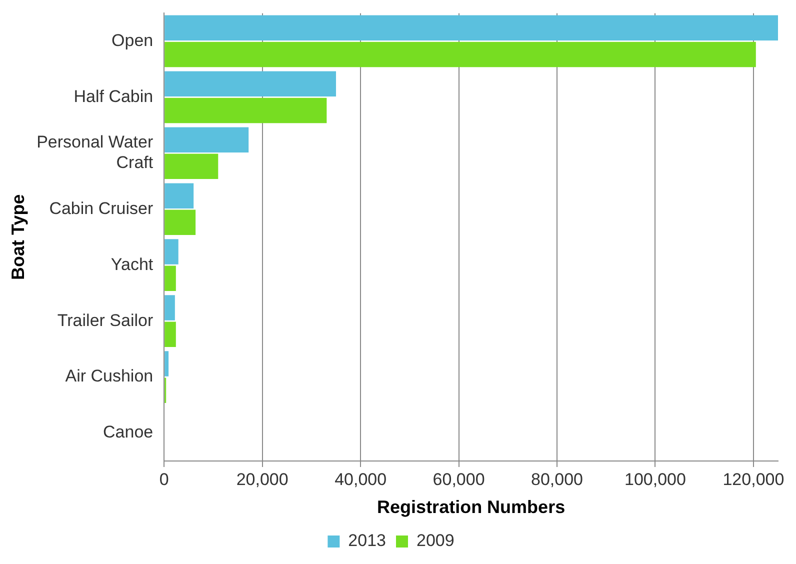  Describe the element at coordinates (164, 479) in the screenshot. I see `x-tick-label: 0` at that location.